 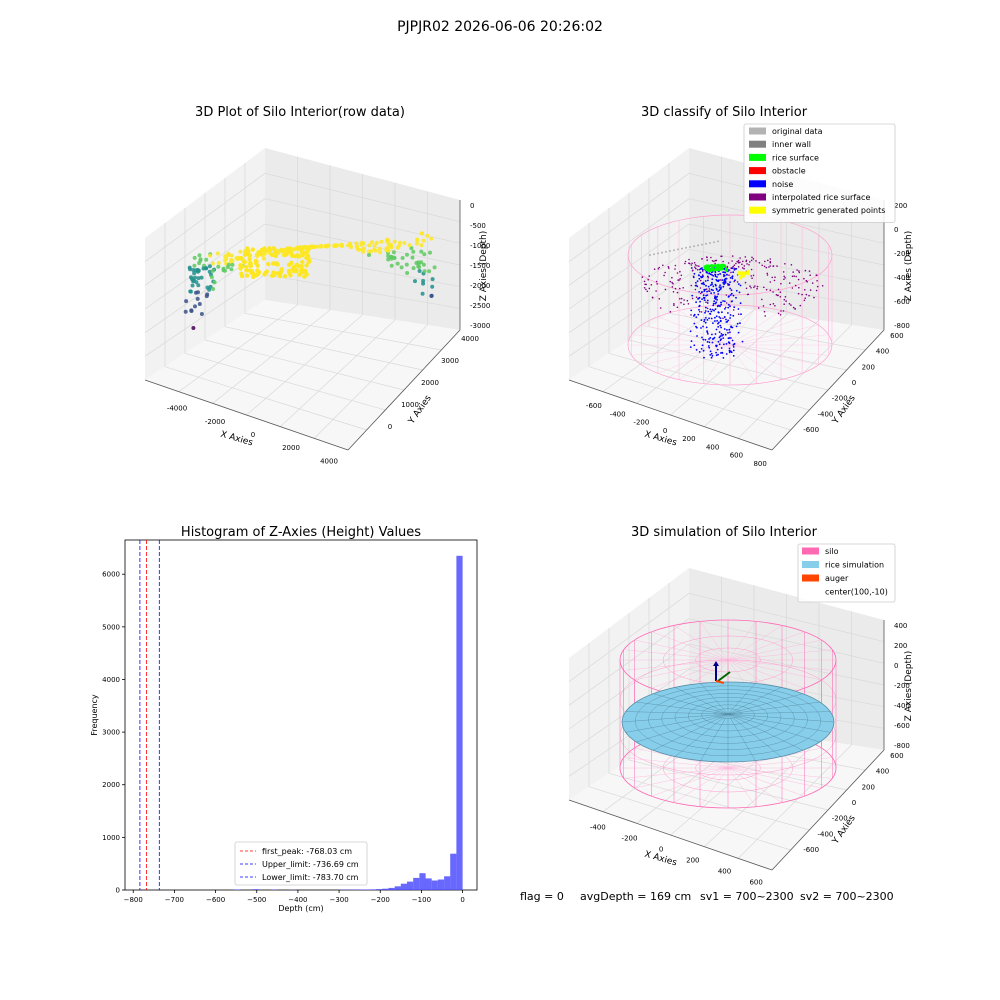 What do you see at coordinates (810, 591) in the screenshot?
I see `legend-swatch` at bounding box center [810, 591].